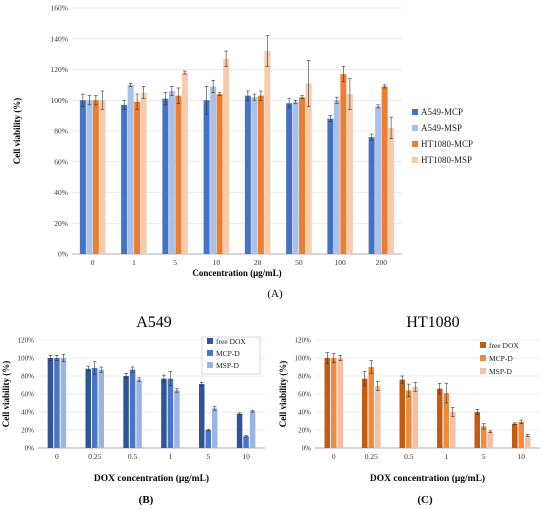 The width and height of the screenshot is (550, 510). What do you see at coordinates (236, 273) in the screenshot?
I see `x-axis-label: Concentration (μg/mL)` at bounding box center [236, 273].